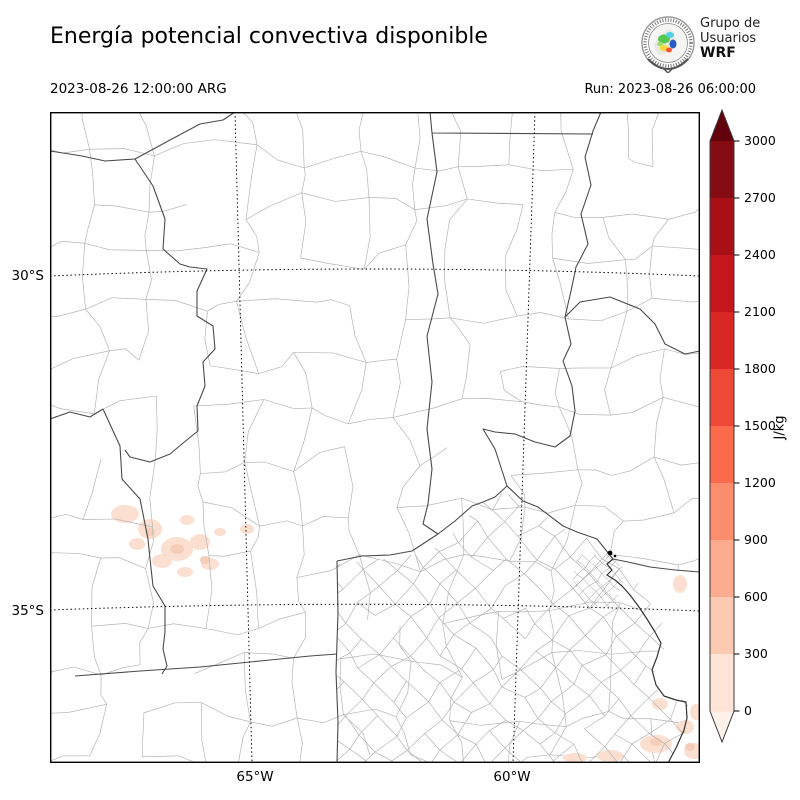 The height and width of the screenshot is (800, 800). Describe the element at coordinates (512, 777) in the screenshot. I see `xtick-60w: 60°W` at that location.